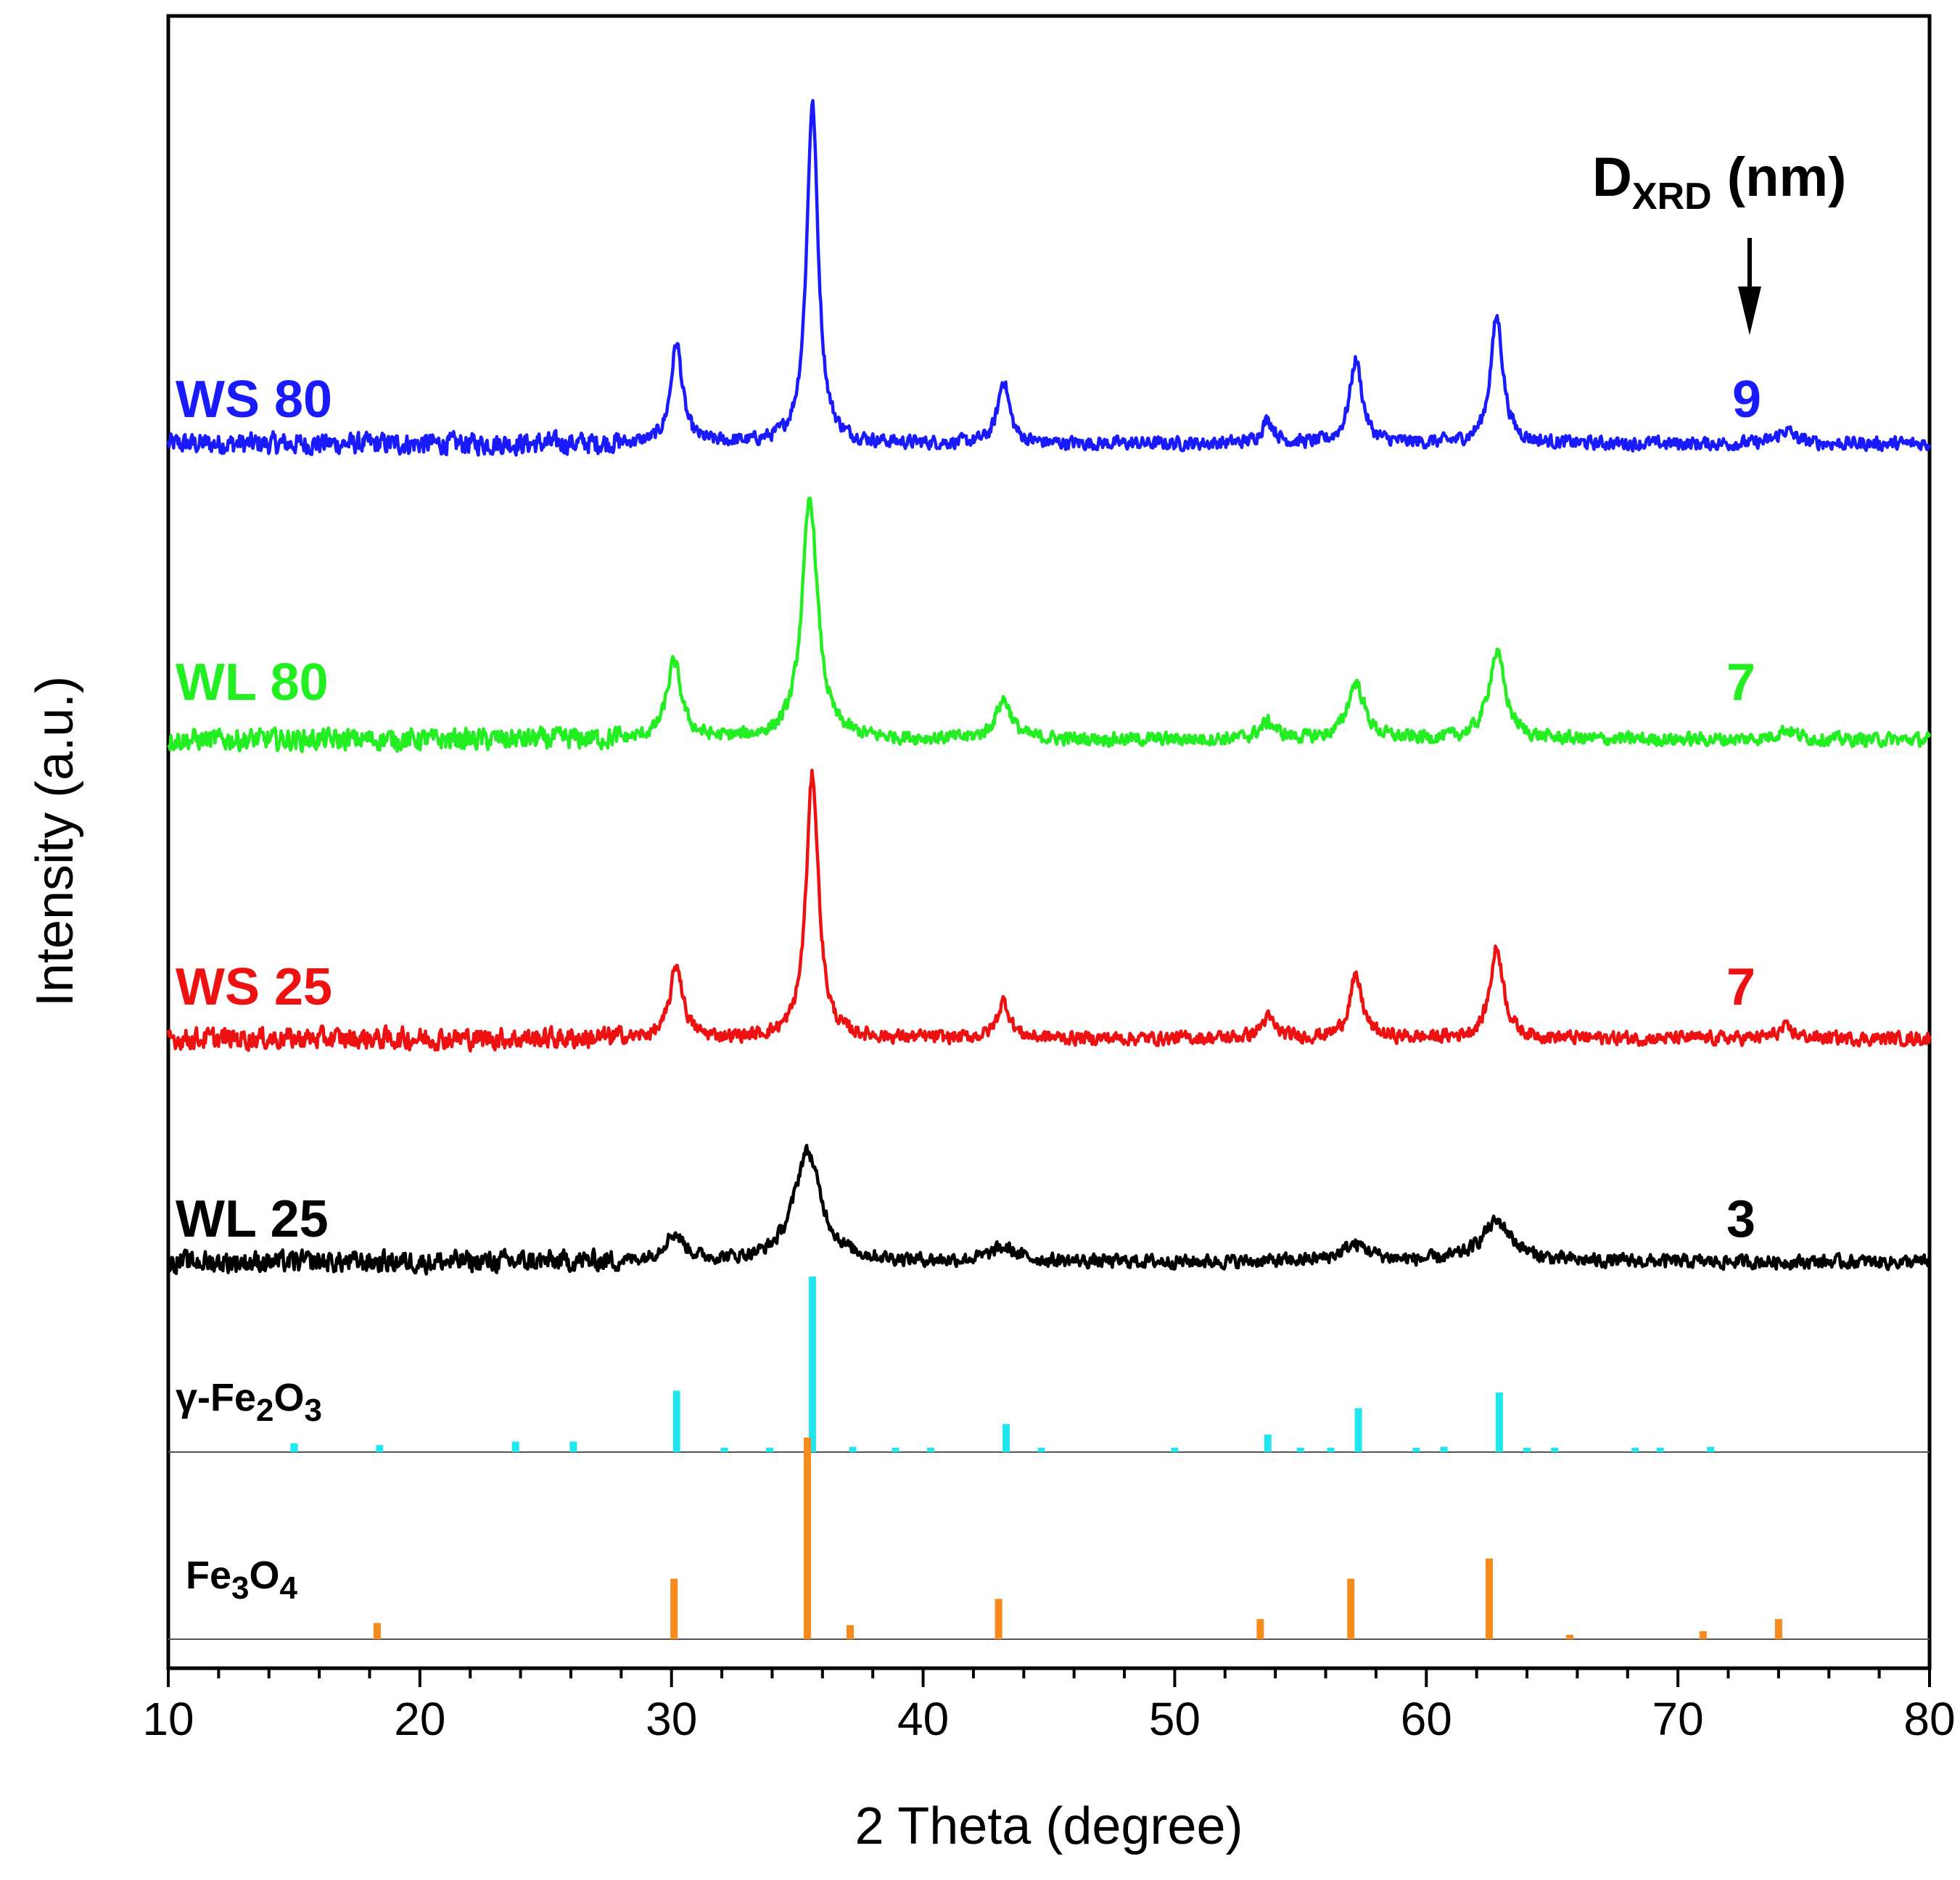 The width and height of the screenshot is (1960, 1880). Describe the element at coordinates (1049, 1706) in the screenshot. I see `x-axis-ticks: 10 20 30 40 50 60 70 80` at that location.